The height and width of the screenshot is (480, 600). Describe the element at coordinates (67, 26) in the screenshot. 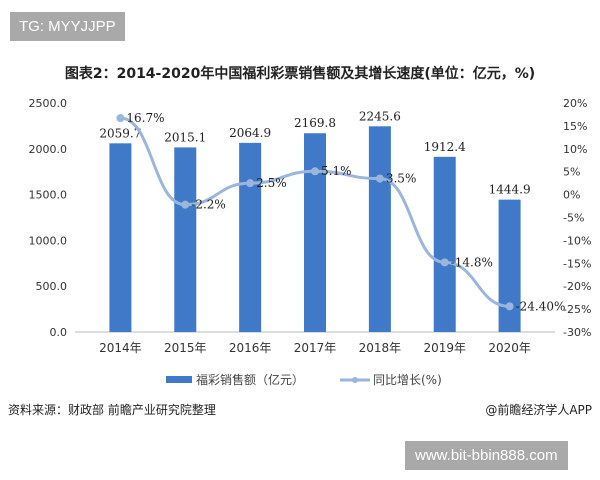

I see `tag-label: TG: MYYJJPP` at that location.